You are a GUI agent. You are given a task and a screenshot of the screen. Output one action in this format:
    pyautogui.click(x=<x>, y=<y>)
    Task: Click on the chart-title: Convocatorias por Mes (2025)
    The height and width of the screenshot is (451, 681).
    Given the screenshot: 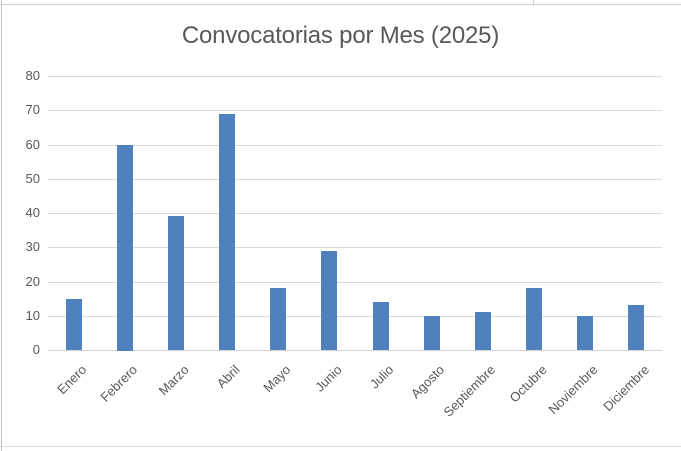 What is the action you would take?
    pyautogui.click(x=340, y=35)
    